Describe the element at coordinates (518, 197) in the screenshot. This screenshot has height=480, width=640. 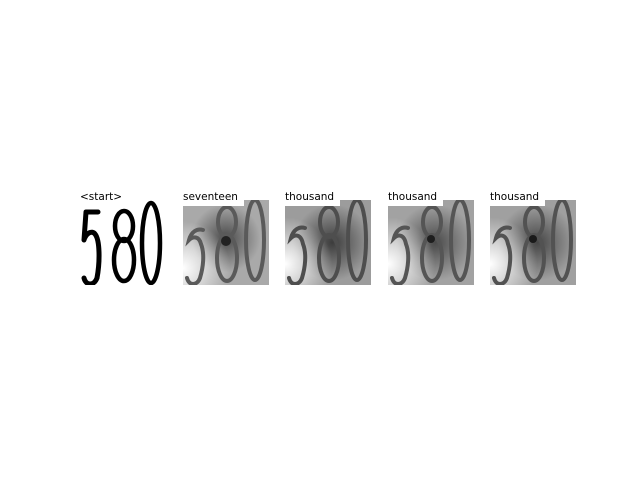
I see `label-thousand-3: thousand` at that location.